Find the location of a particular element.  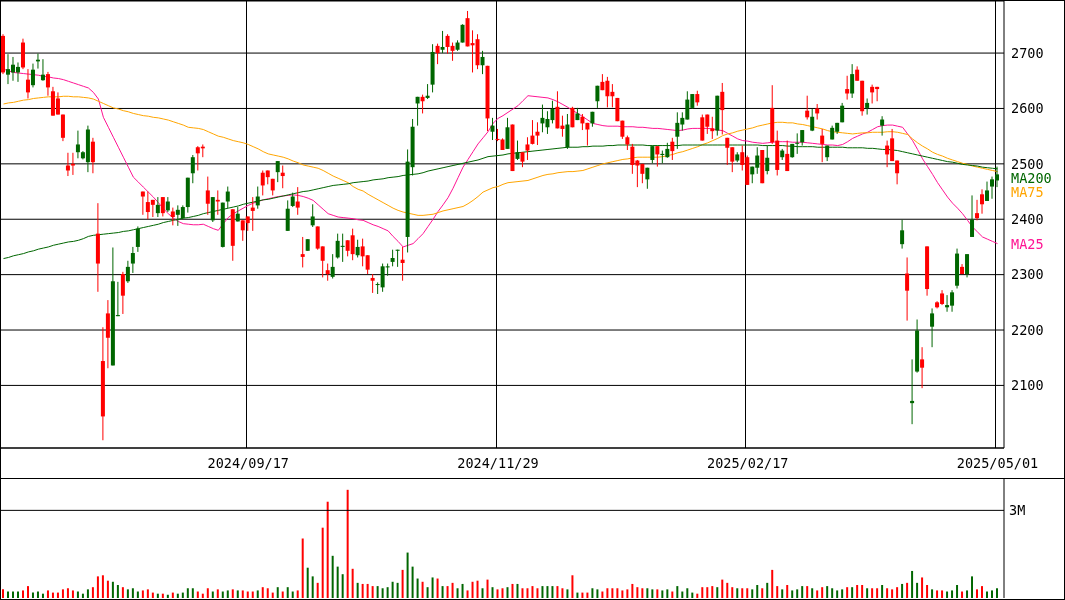

y-tick-label: 2500 is located at coordinates (1027, 163).